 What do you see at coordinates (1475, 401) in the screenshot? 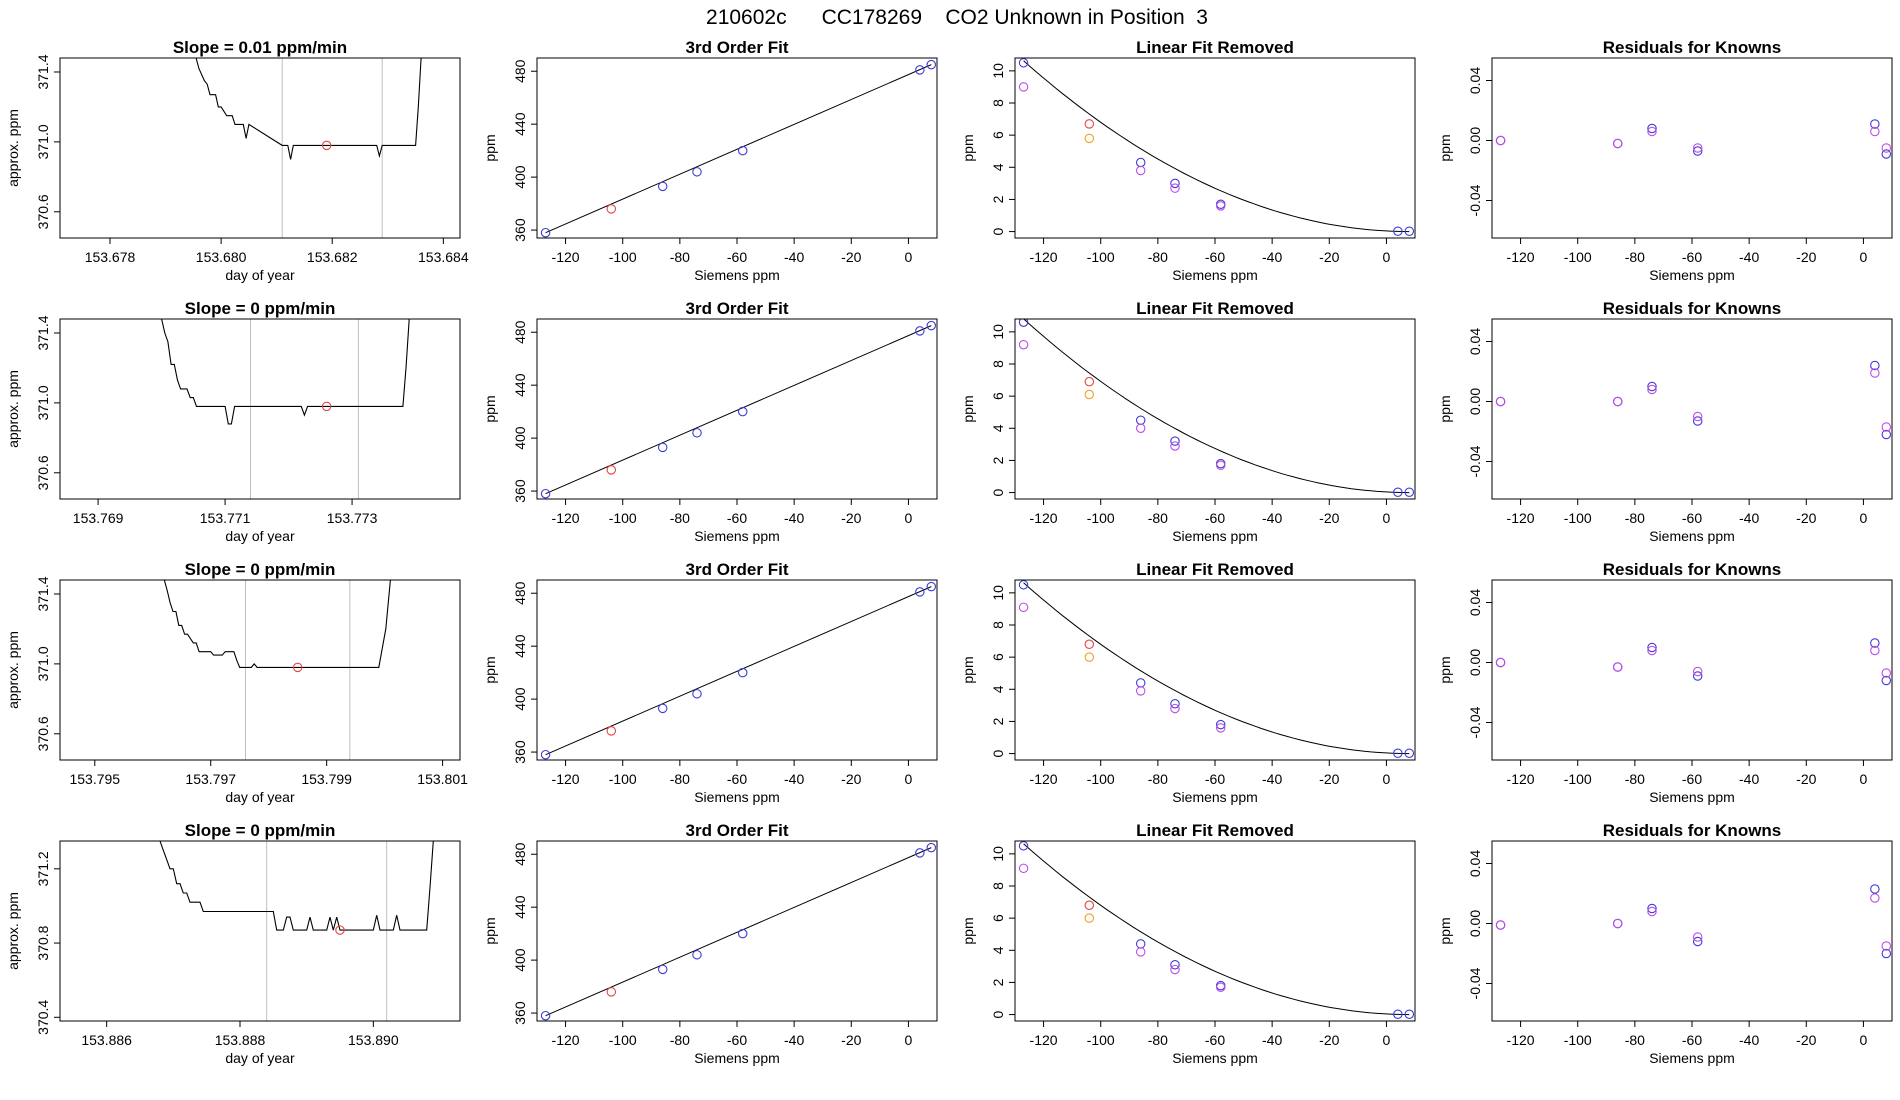
I see `y-tick-label: 0.00` at bounding box center [1475, 401].